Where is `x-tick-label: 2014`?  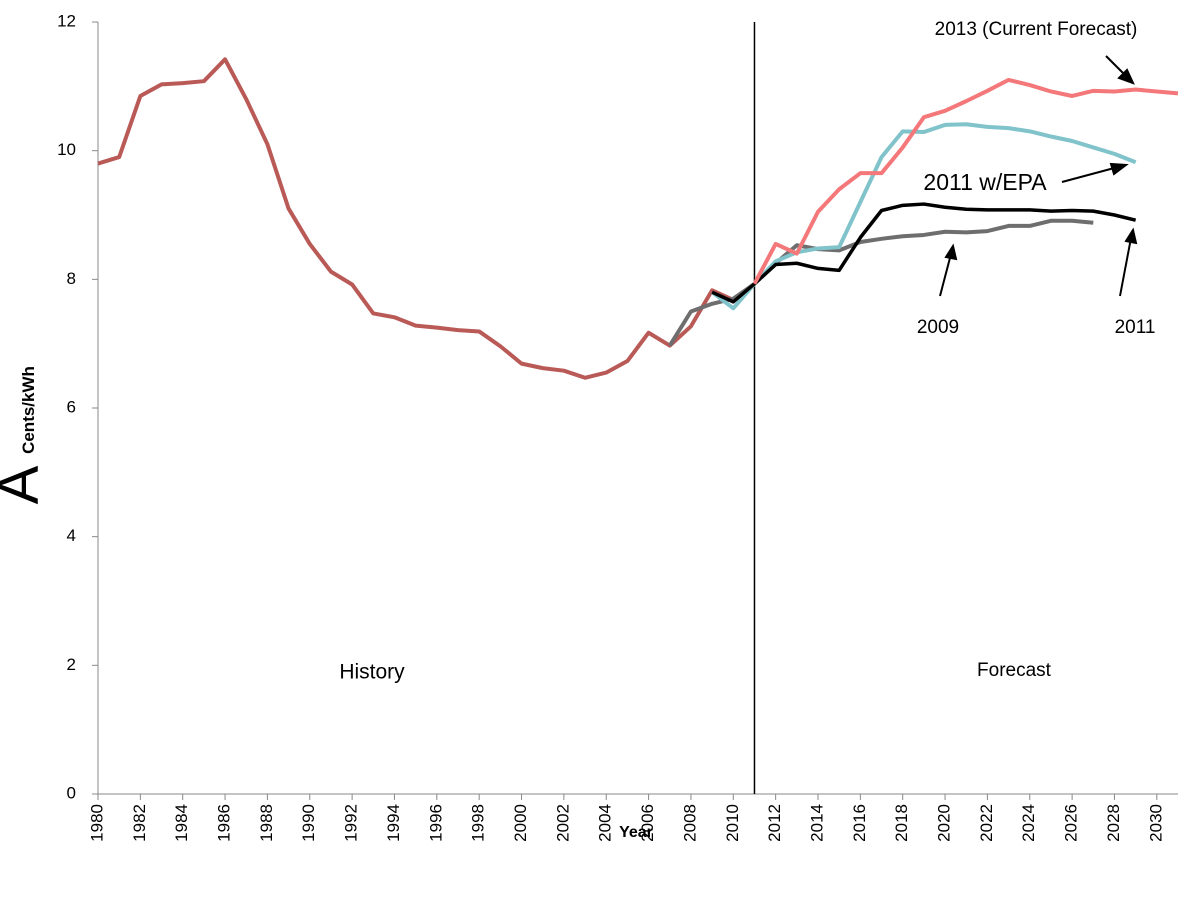 x-tick-label: 2014 is located at coordinates (816, 823).